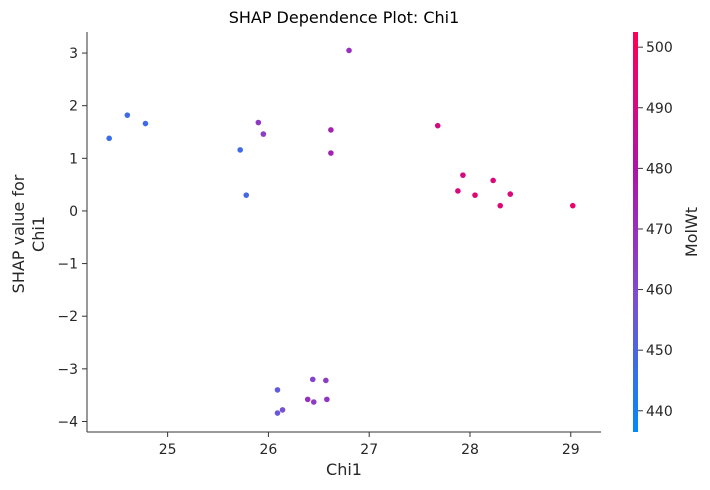  I want to click on x-tick-label: 29, so click(571, 450).